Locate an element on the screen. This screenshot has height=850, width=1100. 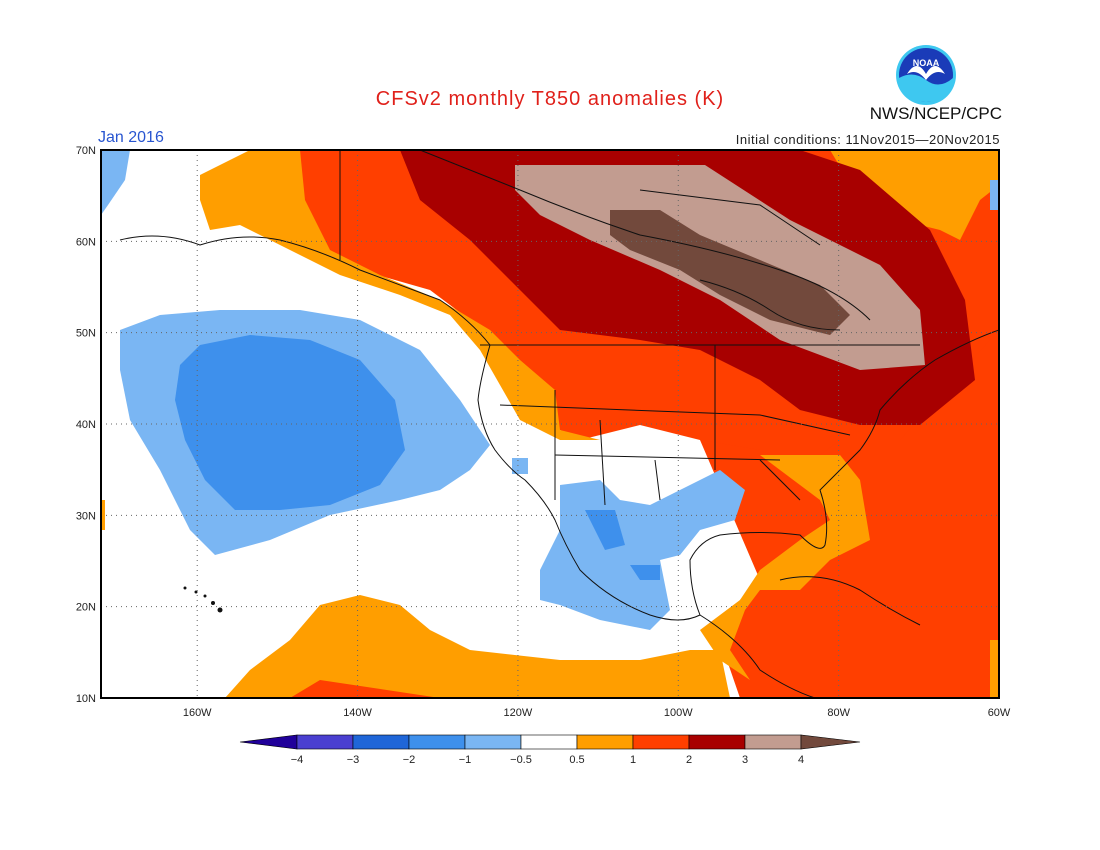
colorbar-labels: −4 −3 −2 −1 −0.5 0.5 1 2 3 4 is located at coordinates (547, 760).